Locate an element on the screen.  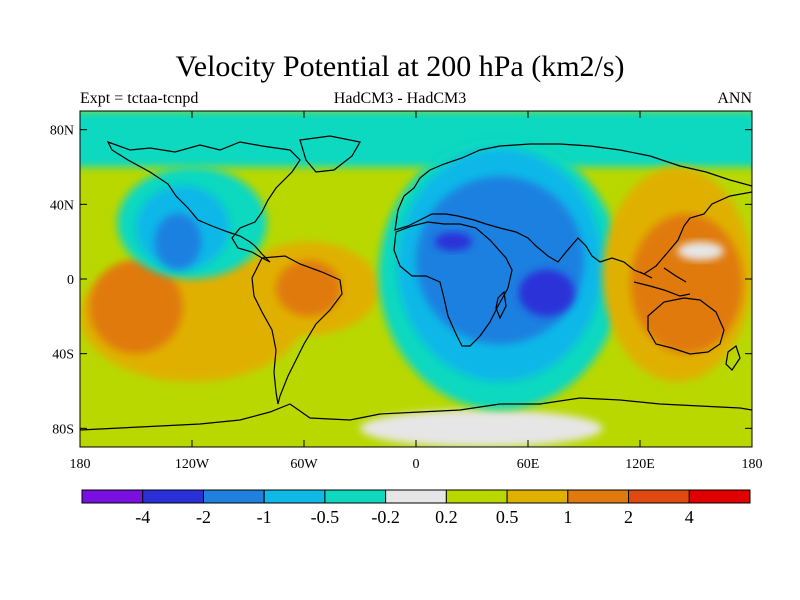
colorbar-label: -4 is located at coordinates (142, 517).